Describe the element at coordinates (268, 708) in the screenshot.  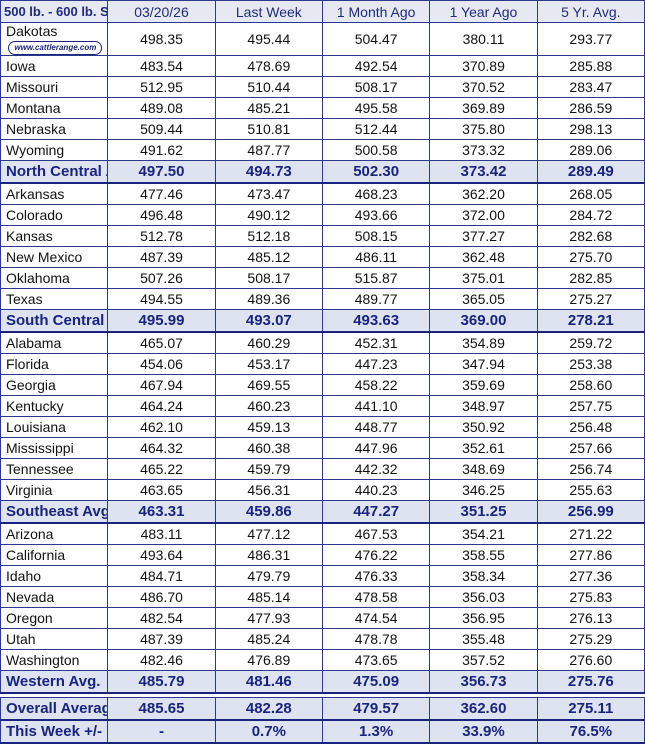
I see `cell-text: 482.28` at that location.